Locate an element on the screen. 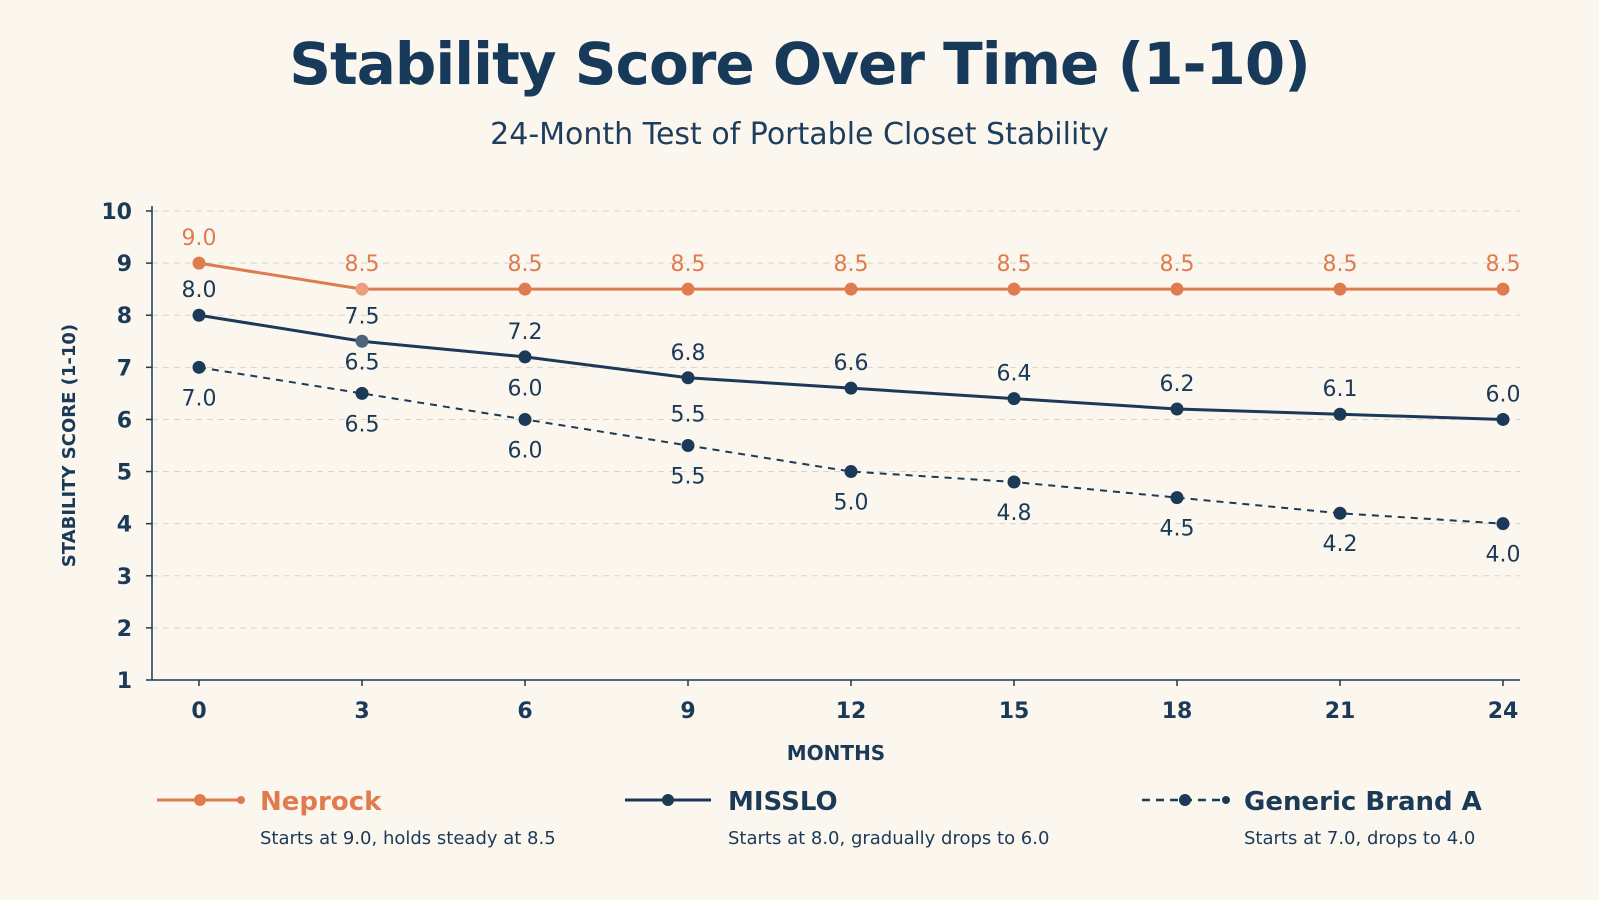 This screenshot has height=900, width=1599. data-label-upper-generic-brand-a: 5.5 is located at coordinates (688, 415).